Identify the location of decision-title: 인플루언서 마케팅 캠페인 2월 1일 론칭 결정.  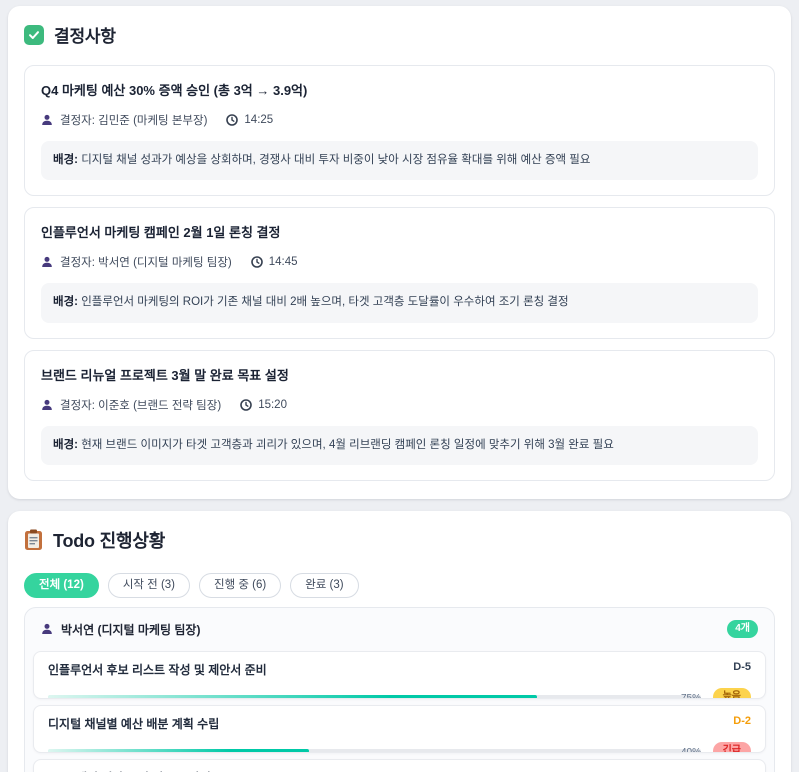
(161, 233).